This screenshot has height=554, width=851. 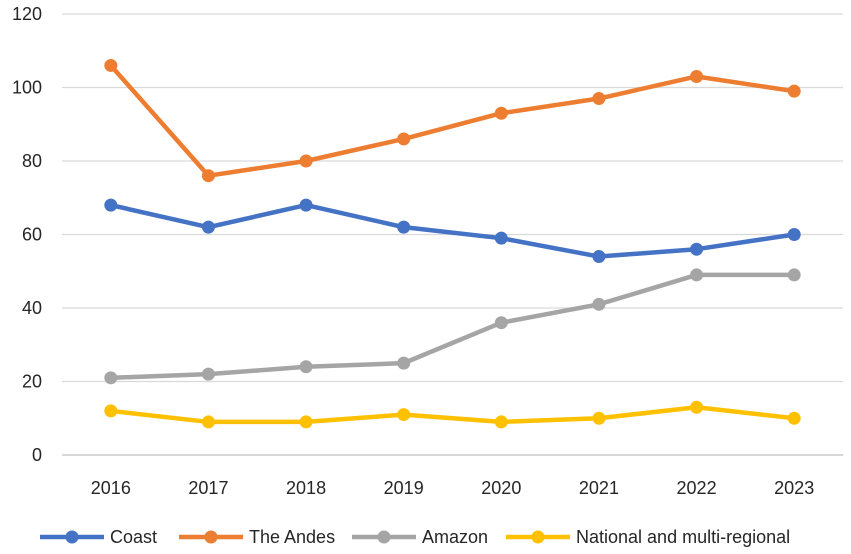 I want to click on x-tick-label: 2021, so click(x=599, y=488).